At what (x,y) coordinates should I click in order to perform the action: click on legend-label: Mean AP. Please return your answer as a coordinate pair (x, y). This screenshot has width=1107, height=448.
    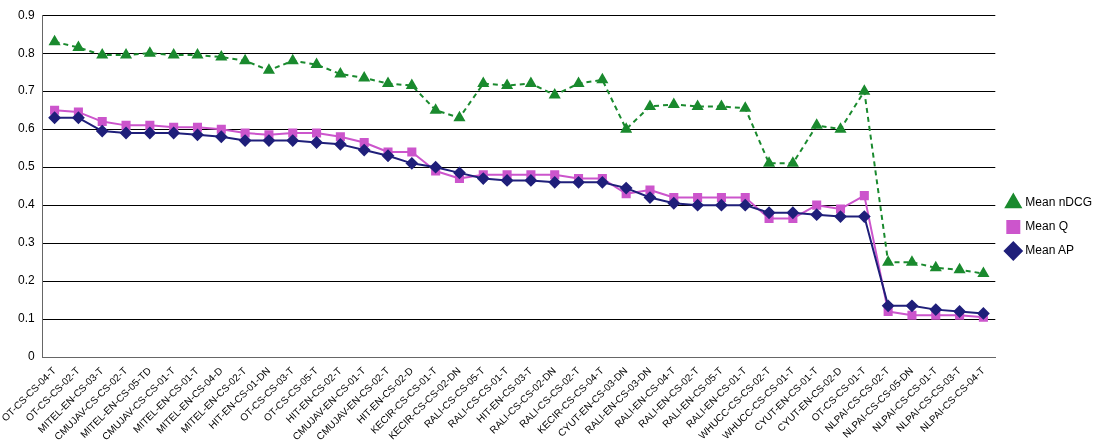
    Looking at the image, I should click on (1050, 250).